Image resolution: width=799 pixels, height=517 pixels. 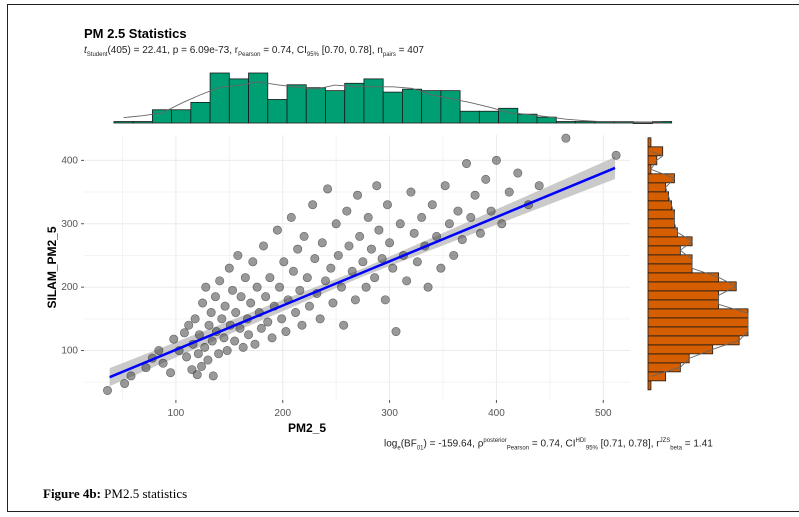 I want to click on y-tick-label: 100, so click(x=69, y=351).